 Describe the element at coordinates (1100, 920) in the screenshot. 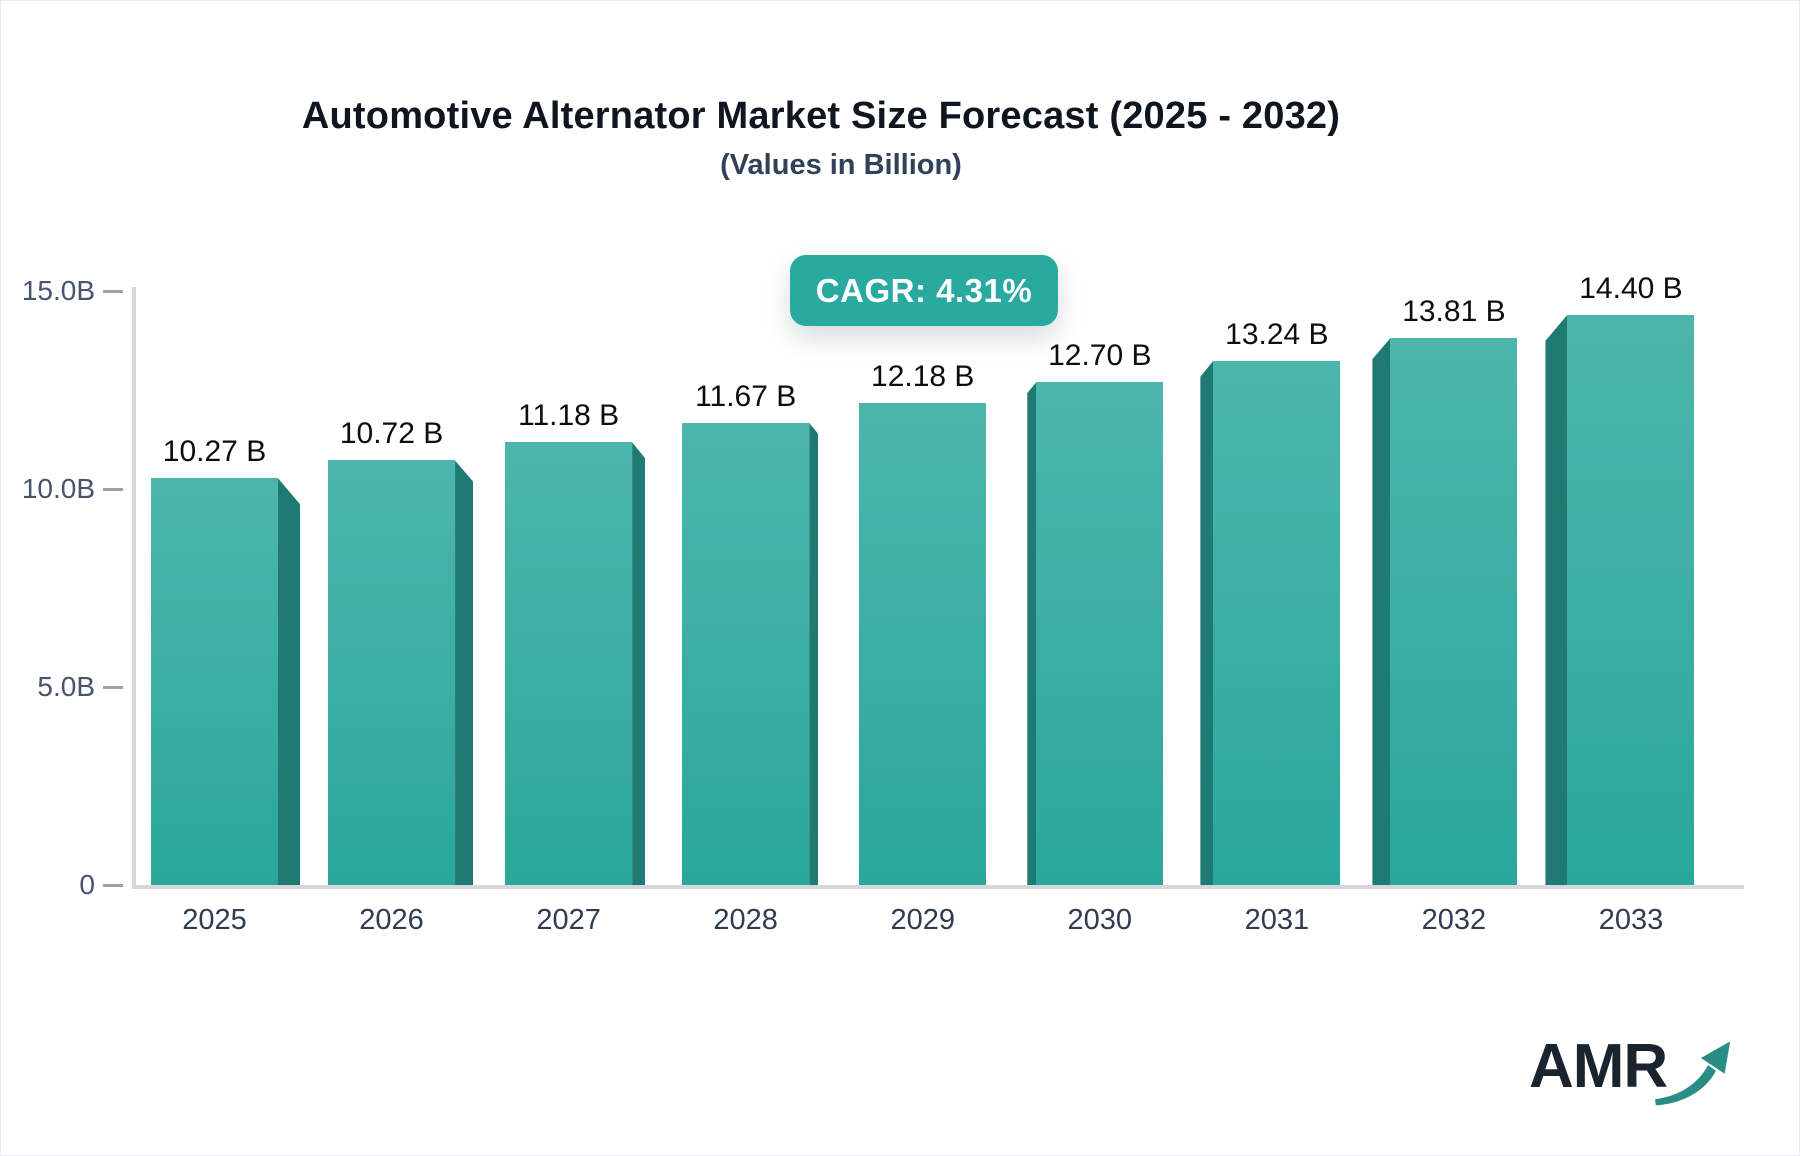

I see `x-tick-label: 2030` at that location.